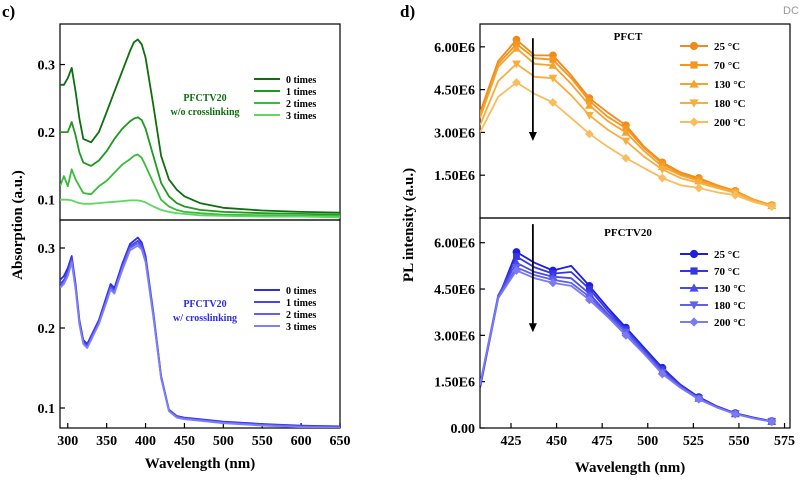 The height and width of the screenshot is (484, 800). Describe the element at coordinates (693, 441) in the screenshot. I see `x-tick-label: 525` at that location.